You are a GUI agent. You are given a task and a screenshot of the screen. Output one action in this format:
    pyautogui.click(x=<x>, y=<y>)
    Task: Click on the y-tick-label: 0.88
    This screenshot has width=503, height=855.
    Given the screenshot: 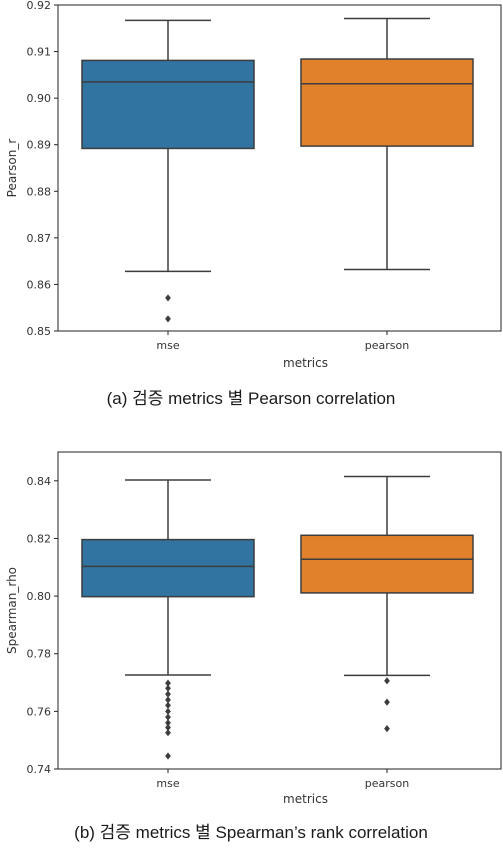 What is the action you would take?
    pyautogui.click(x=39, y=191)
    